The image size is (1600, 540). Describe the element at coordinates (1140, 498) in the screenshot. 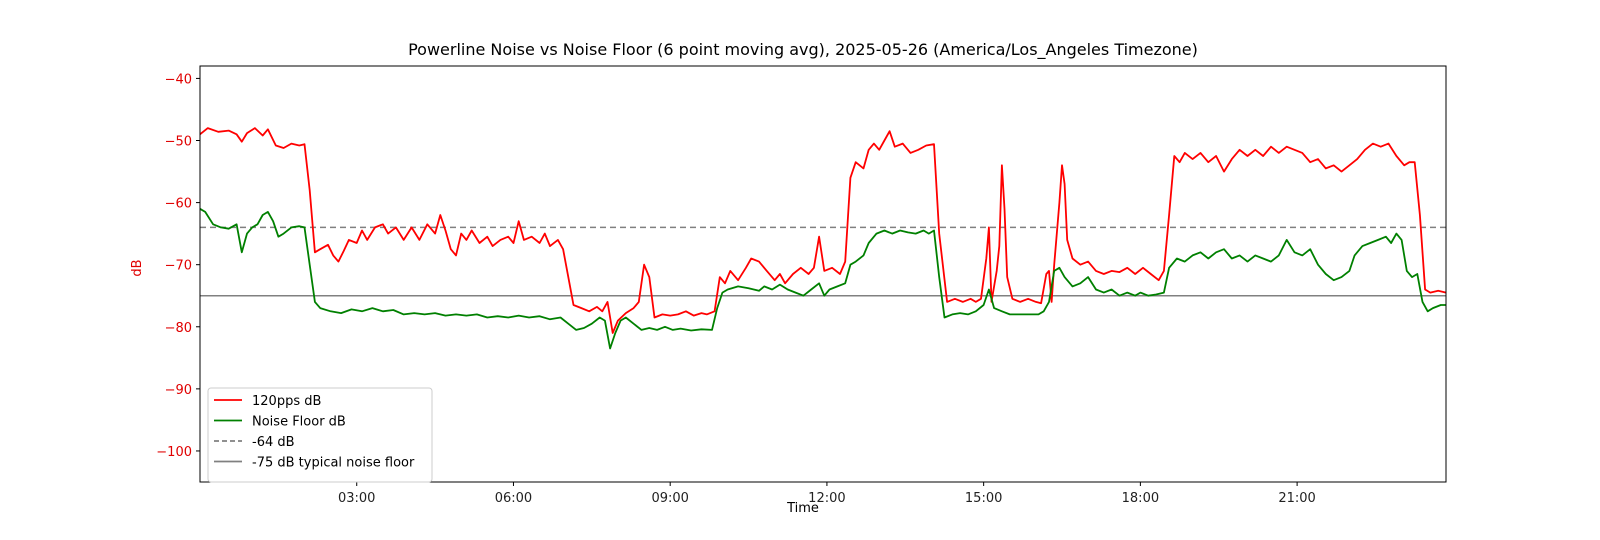

I see `x-tick-label: 18:00` at that location.